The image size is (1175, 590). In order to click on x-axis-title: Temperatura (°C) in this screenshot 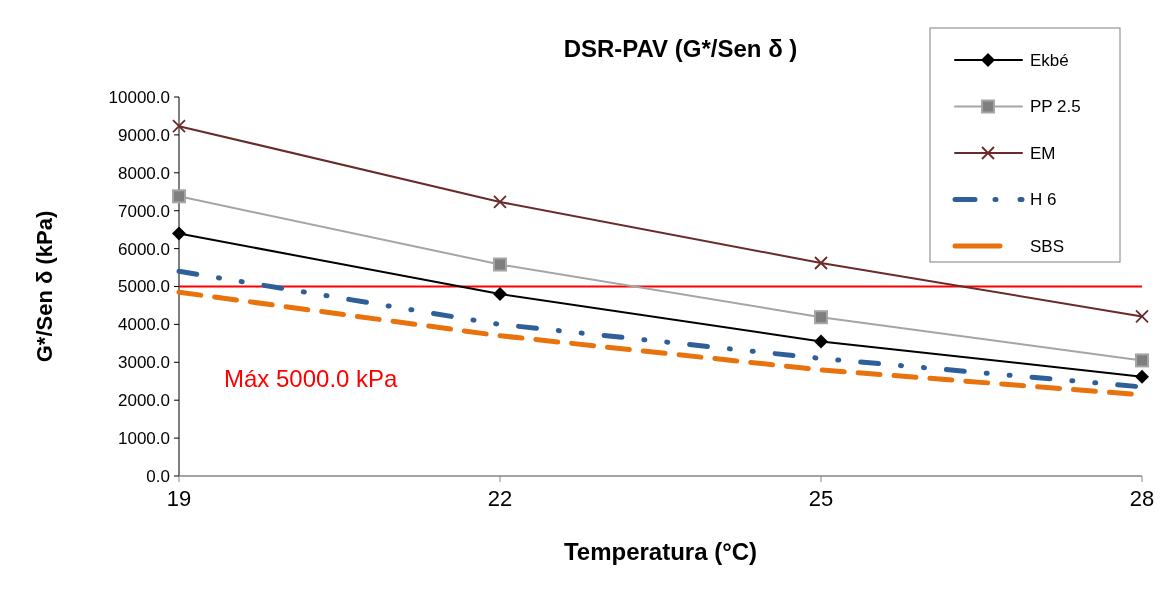, I will do `click(660, 551)`.